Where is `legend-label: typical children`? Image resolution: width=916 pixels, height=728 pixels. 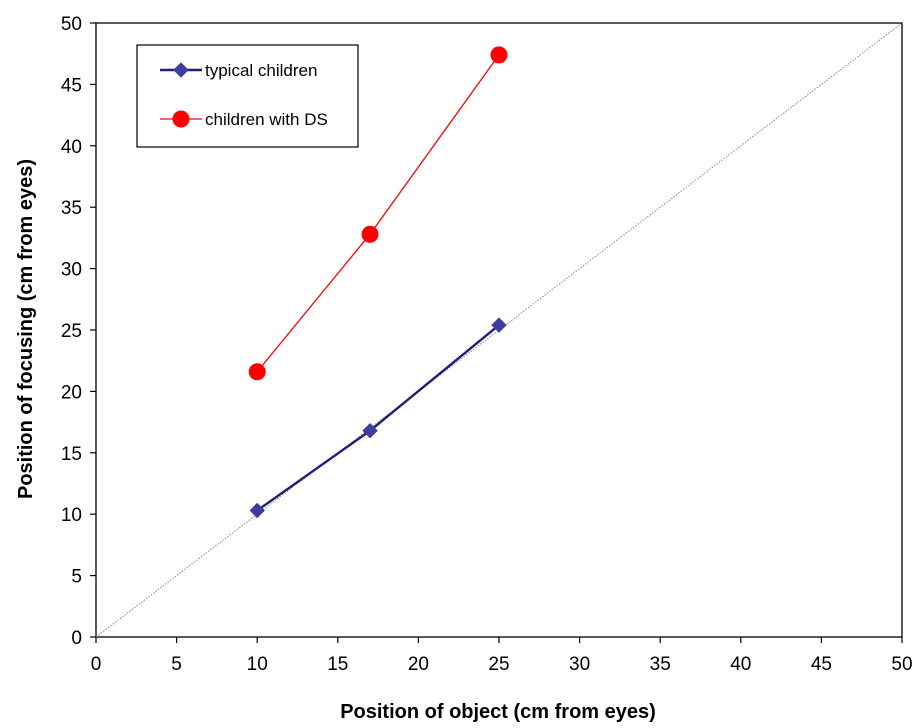
legend-label: typical children is located at coordinates (261, 70).